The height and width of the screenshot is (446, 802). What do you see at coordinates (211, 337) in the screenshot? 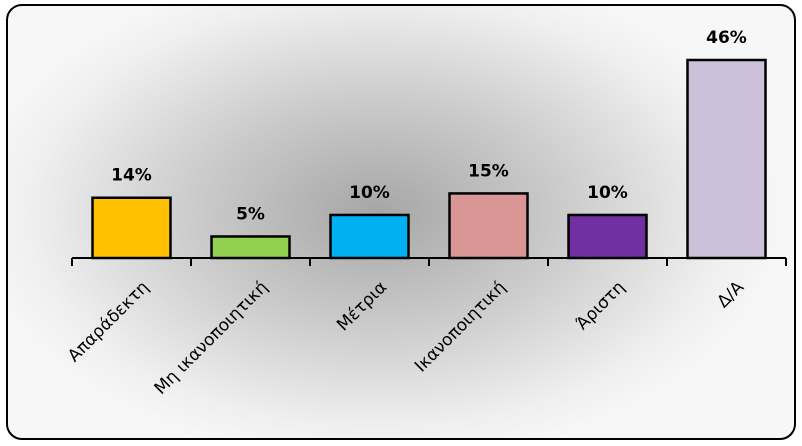
I see `category-label: Μη ικανοποιητική` at bounding box center [211, 337].